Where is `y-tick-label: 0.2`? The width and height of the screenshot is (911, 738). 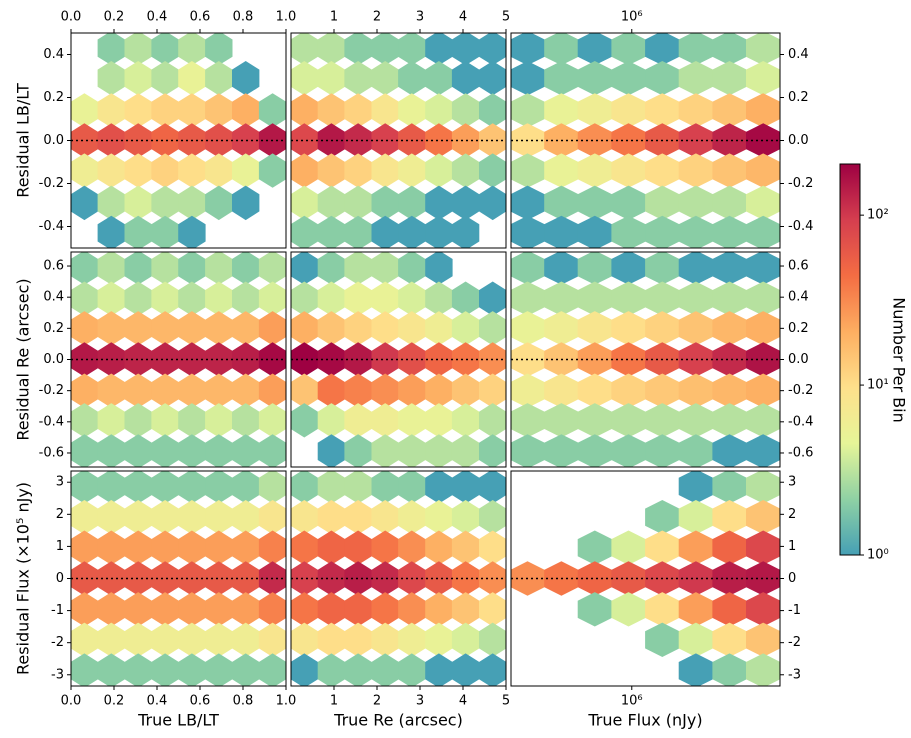 y-tick-label: 0.2 is located at coordinates (53, 328).